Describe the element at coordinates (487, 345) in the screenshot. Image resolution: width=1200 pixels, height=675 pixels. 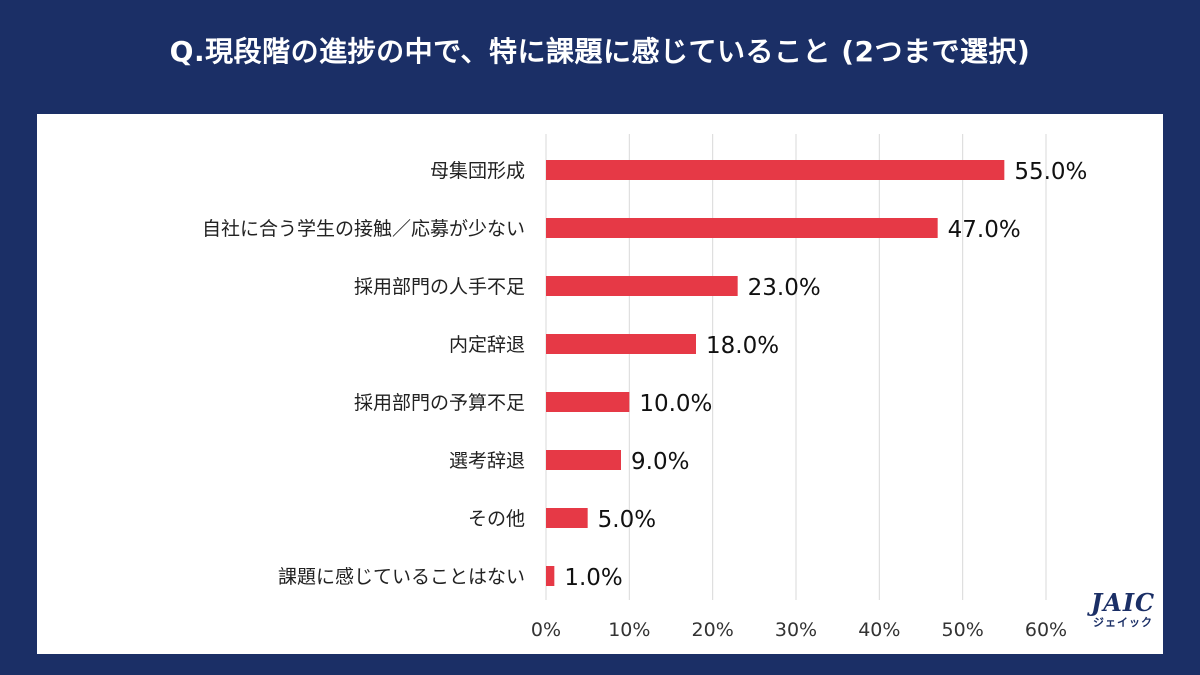
I see `category-label: 内定辞退` at that location.